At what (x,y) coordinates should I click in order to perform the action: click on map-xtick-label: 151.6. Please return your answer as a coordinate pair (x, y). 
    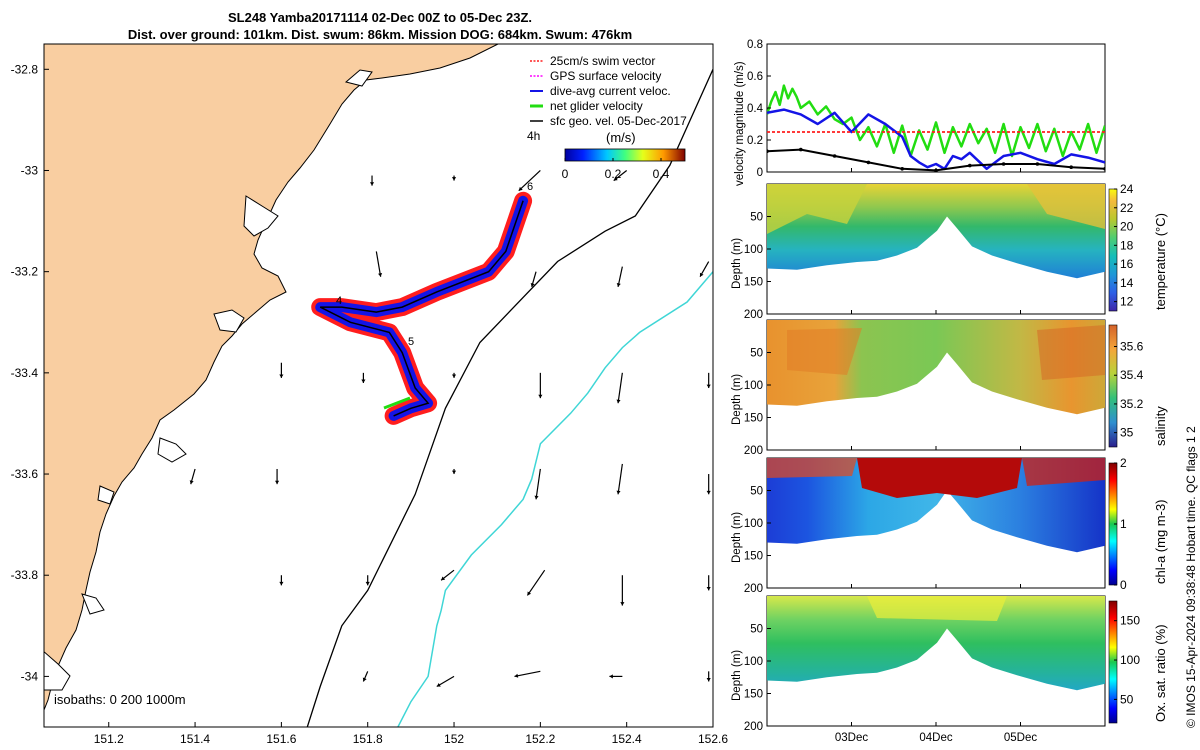
    Looking at the image, I should click on (281, 739).